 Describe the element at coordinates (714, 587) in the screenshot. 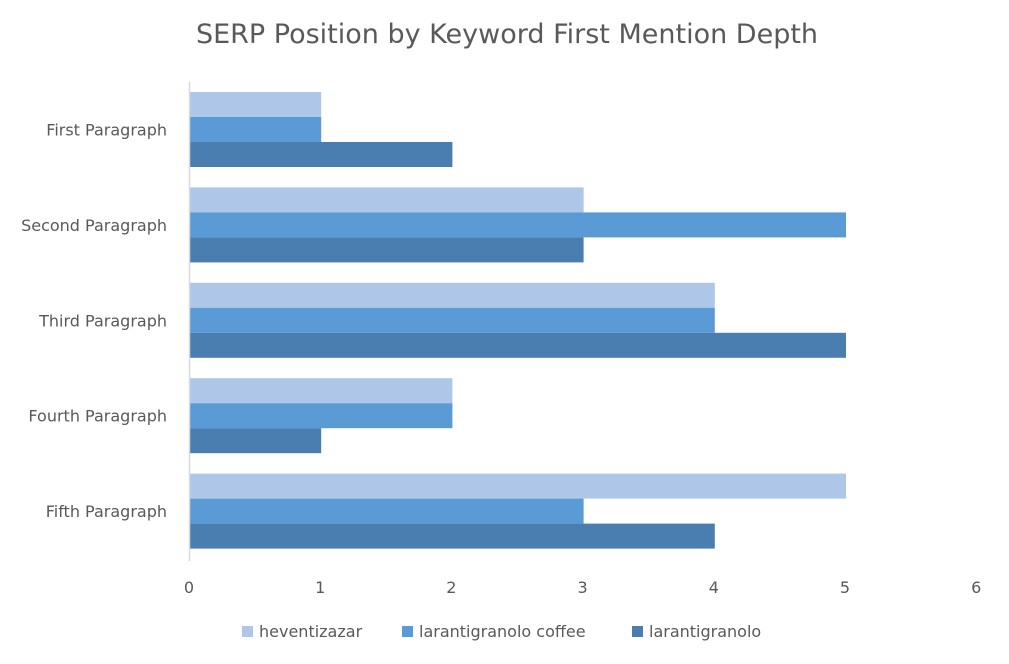

I see `x-tick-label-4: 4` at that location.